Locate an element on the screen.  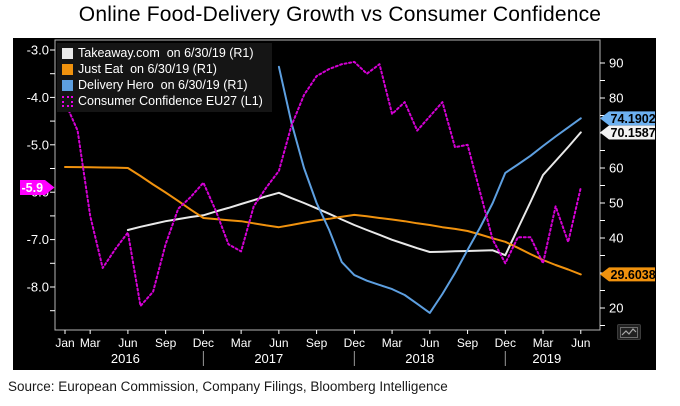
svg-text: 40 is located at coordinates (616, 238).